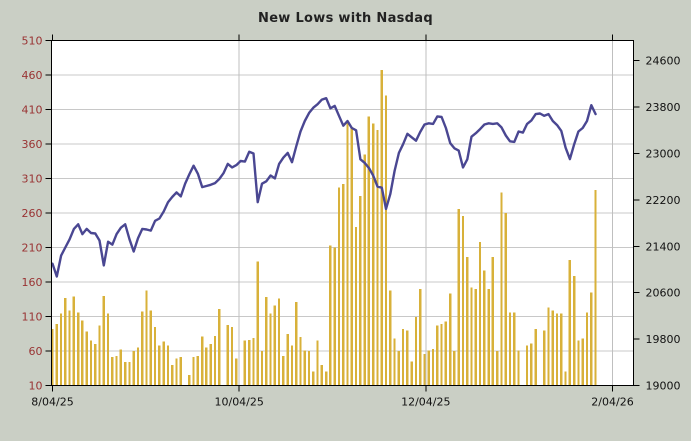  Describe the element at coordinates (36, 351) in the screenshot. I see `left-axis-label: 60` at that location.